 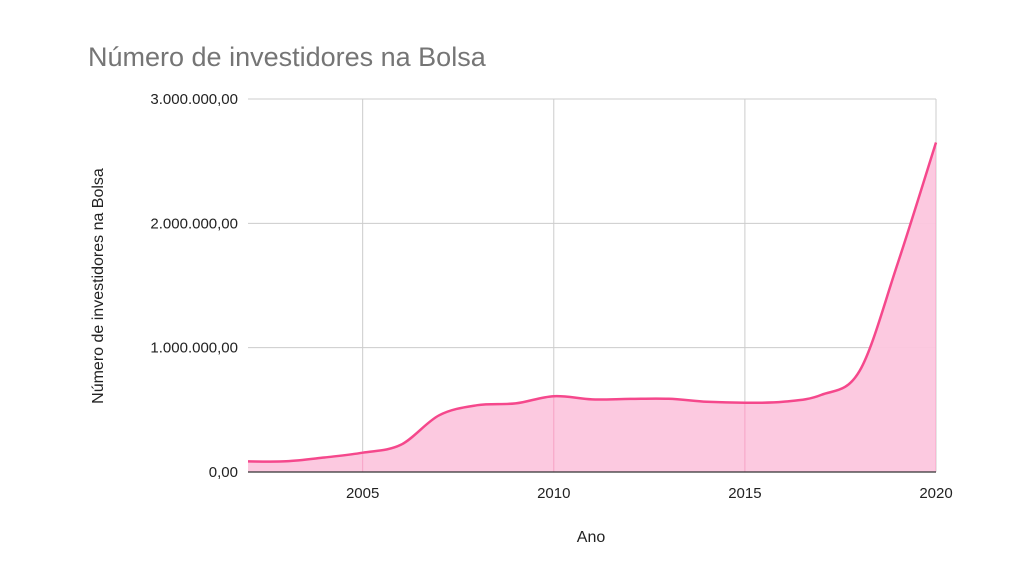 I want to click on x-tick-label: 2015, so click(x=744, y=493).